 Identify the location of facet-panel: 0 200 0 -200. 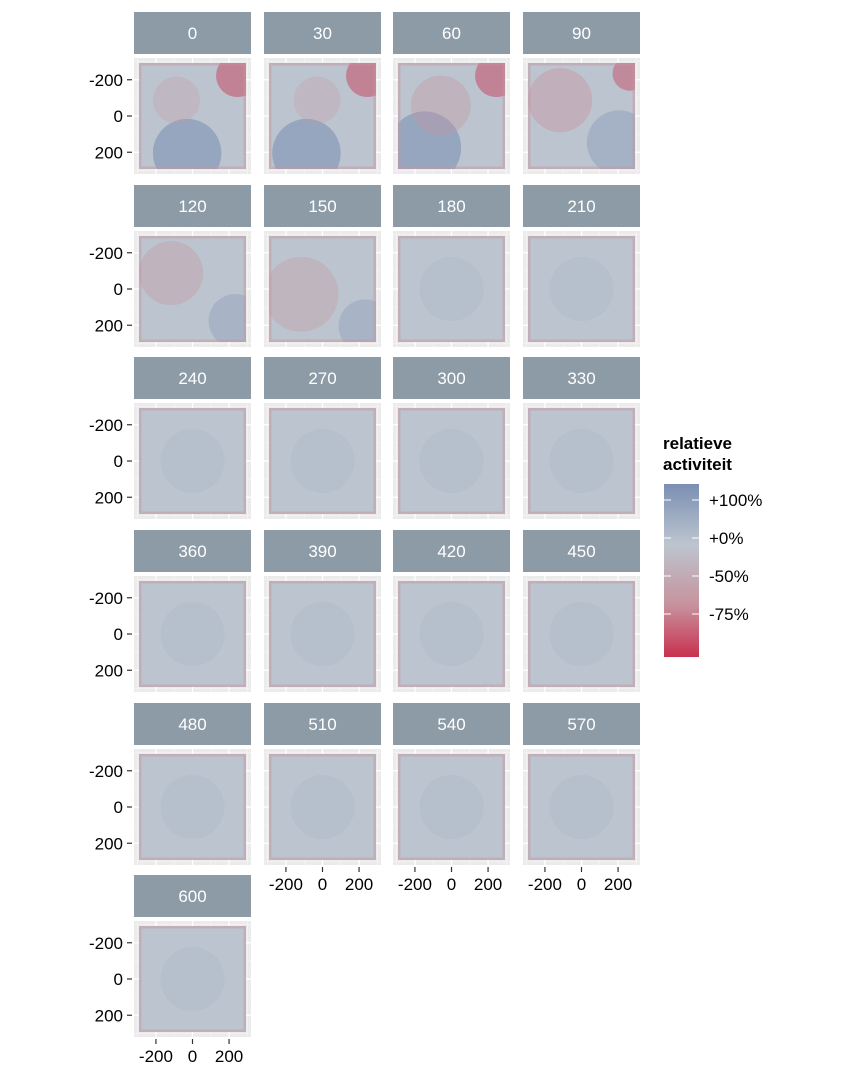
(170, 93).